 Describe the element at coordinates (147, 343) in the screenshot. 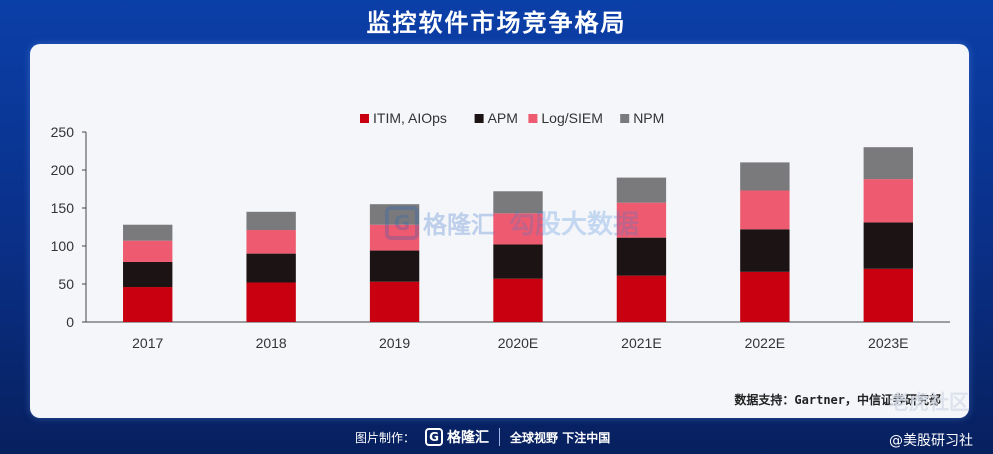

I see `x-tick-label: 2017` at that location.